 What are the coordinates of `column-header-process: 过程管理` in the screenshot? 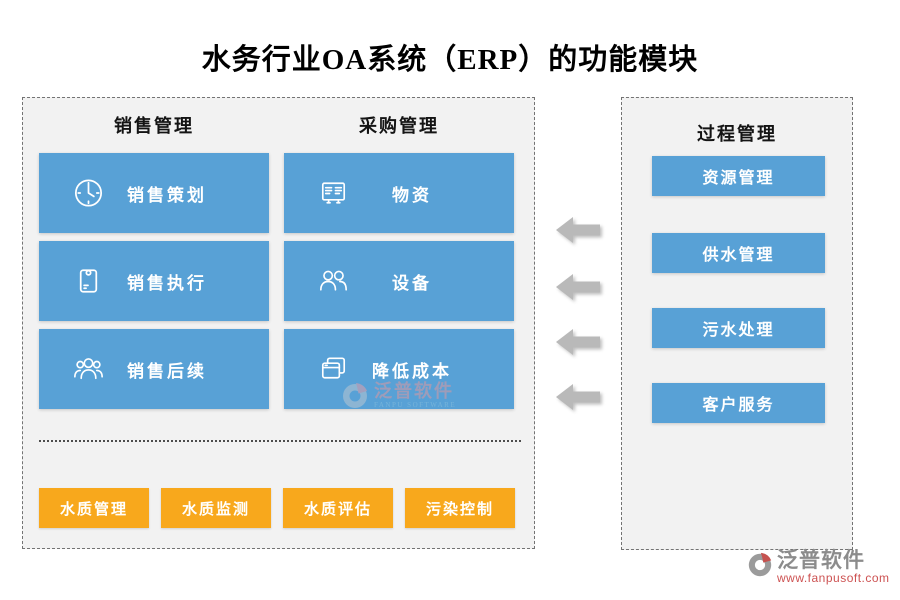 It's located at (737, 134).